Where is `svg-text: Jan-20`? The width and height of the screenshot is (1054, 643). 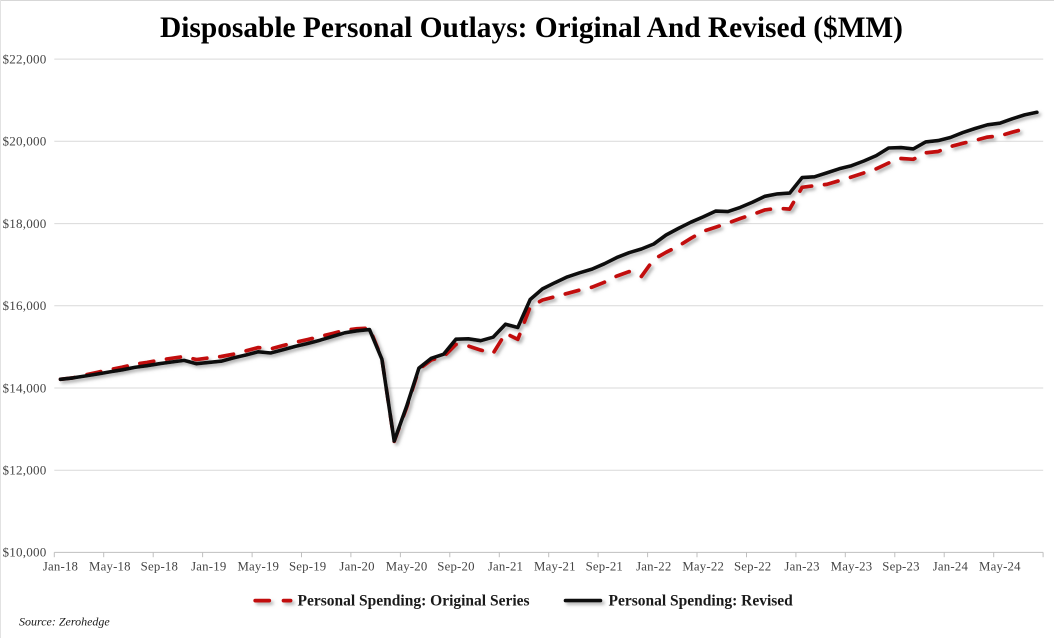
svg-text: Jan-20 is located at coordinates (356, 567).